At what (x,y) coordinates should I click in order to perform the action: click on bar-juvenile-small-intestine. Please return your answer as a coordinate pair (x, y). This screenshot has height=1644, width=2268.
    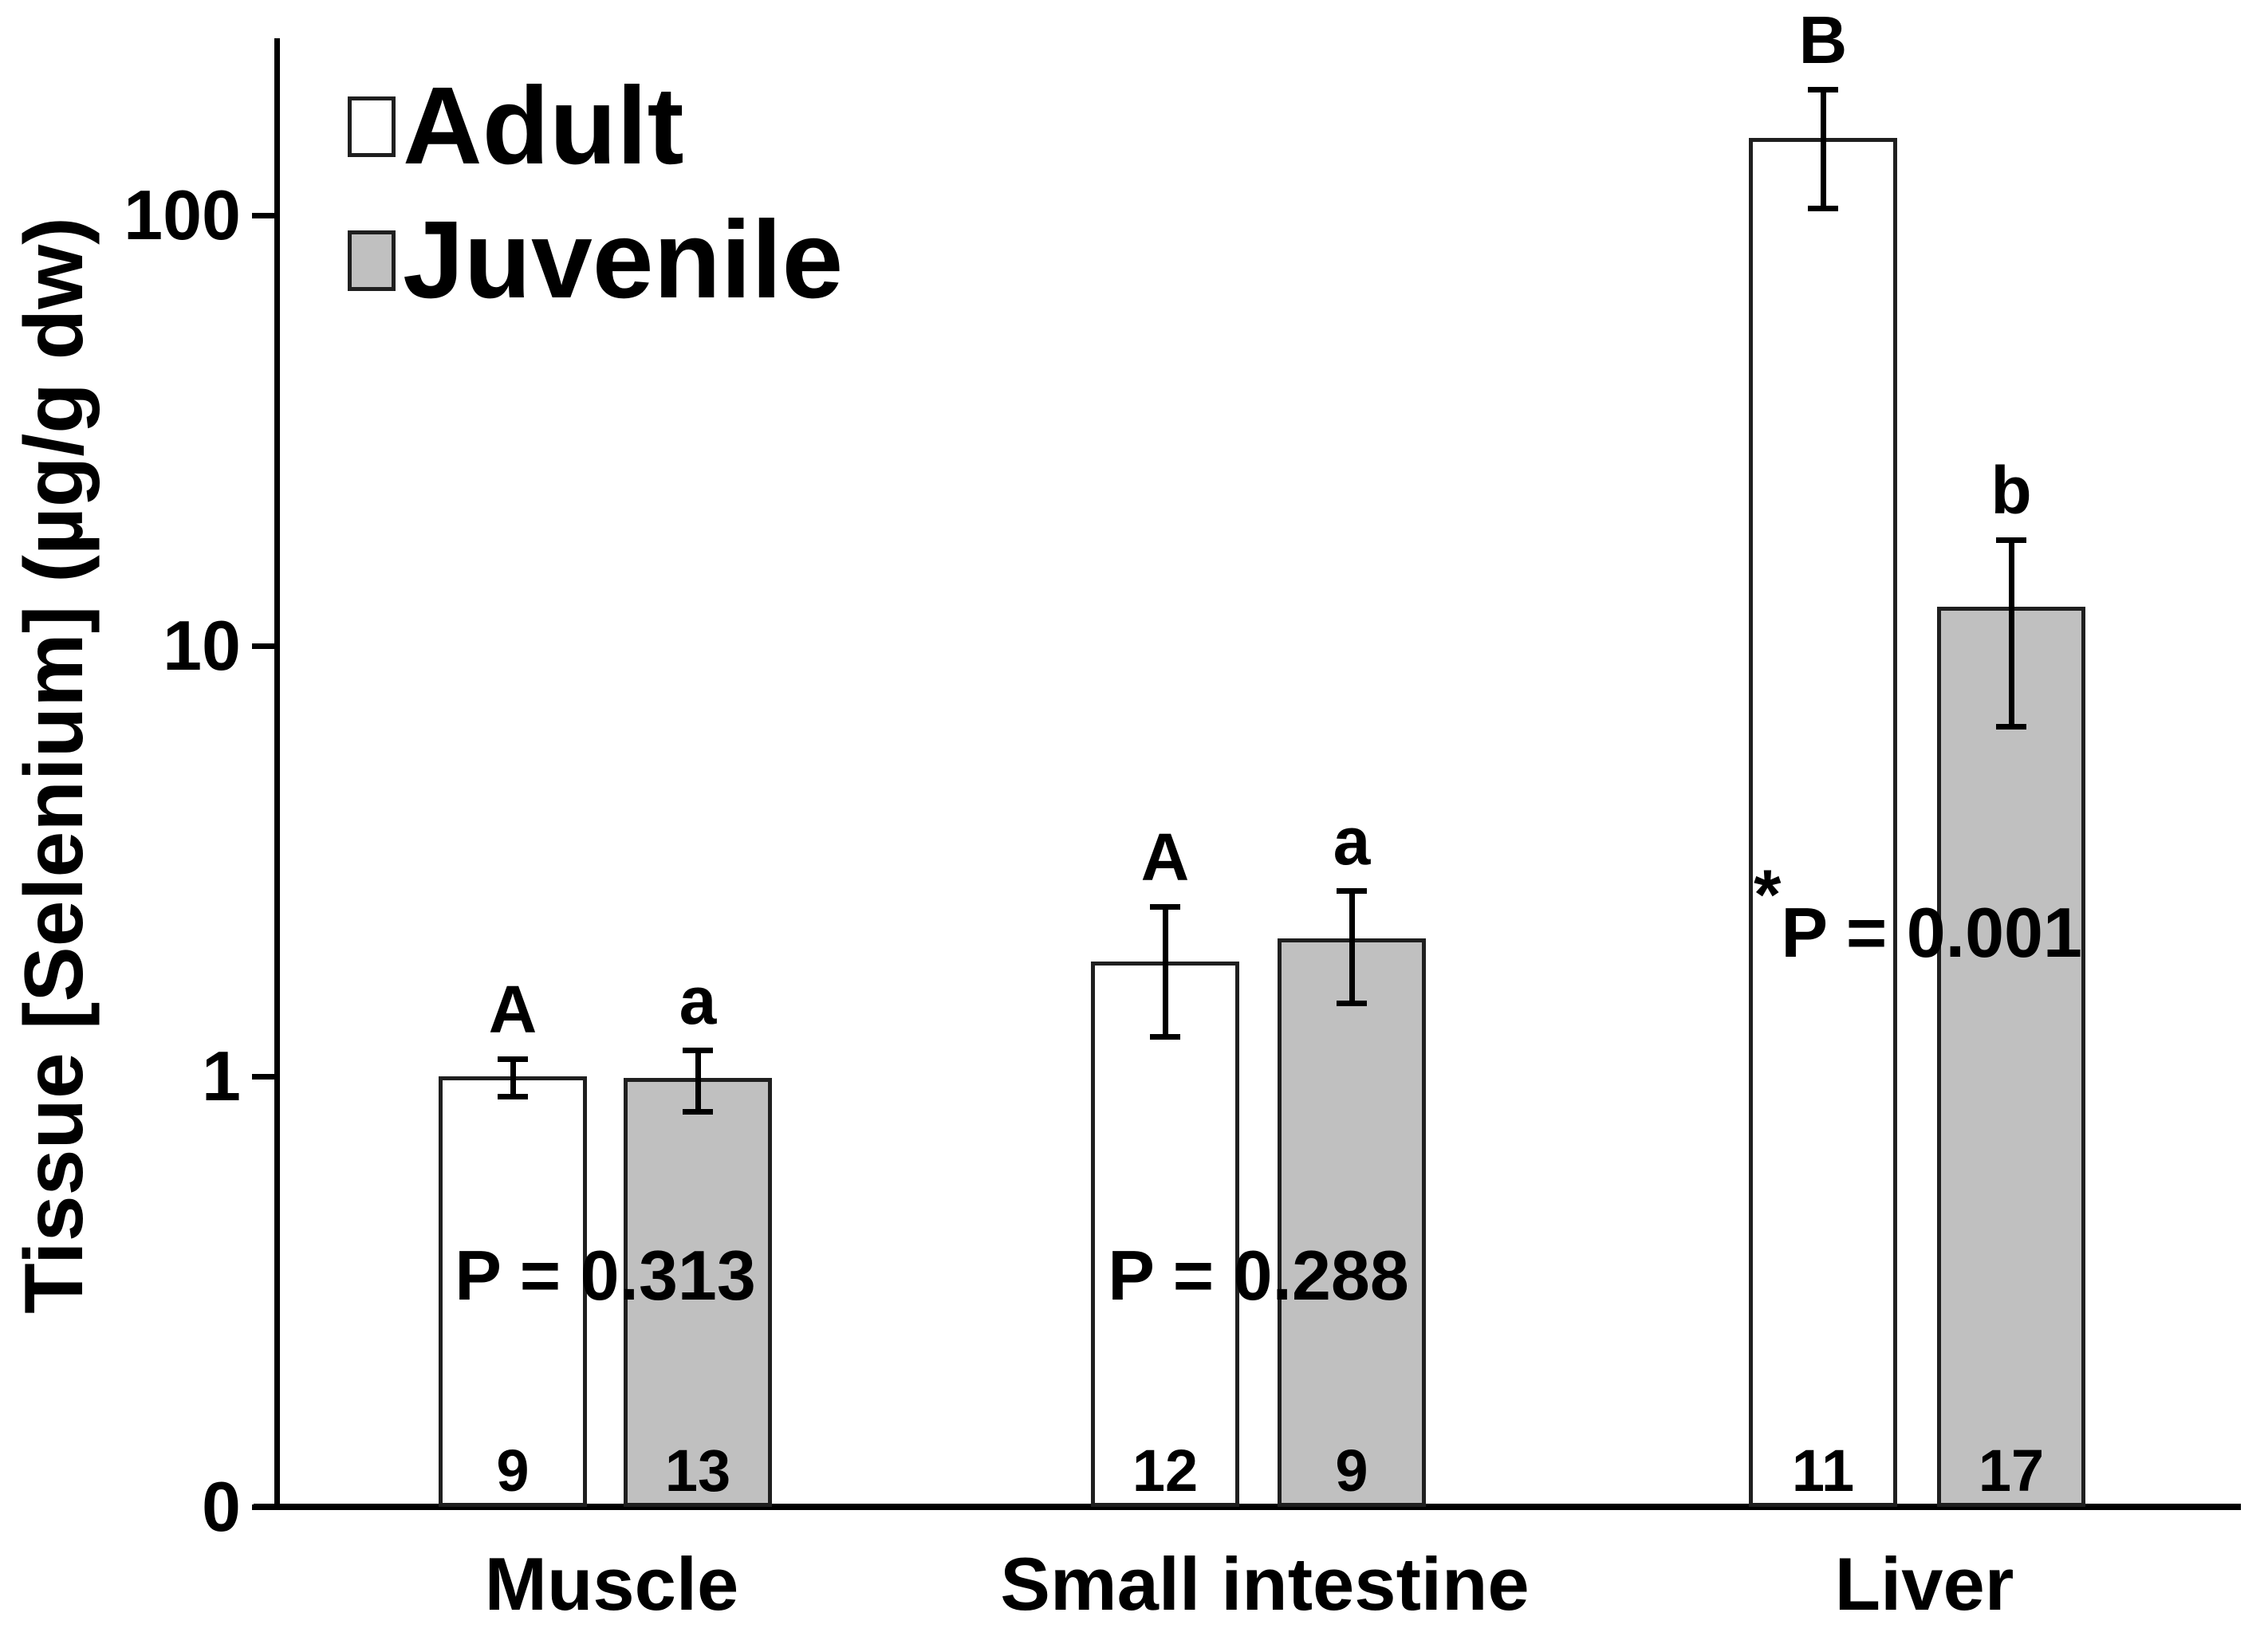
    Looking at the image, I should click on (1352, 1222).